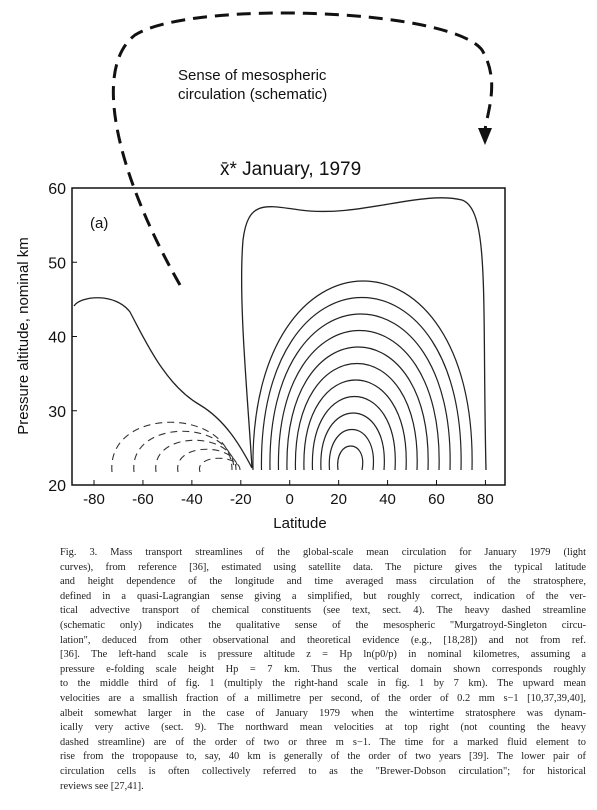  I want to click on panel-label: (a), so click(99, 223).